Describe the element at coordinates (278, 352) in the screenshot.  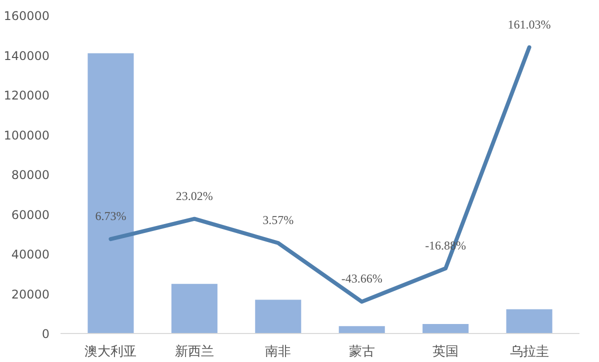
I see `x-tick-label: 南非` at that location.